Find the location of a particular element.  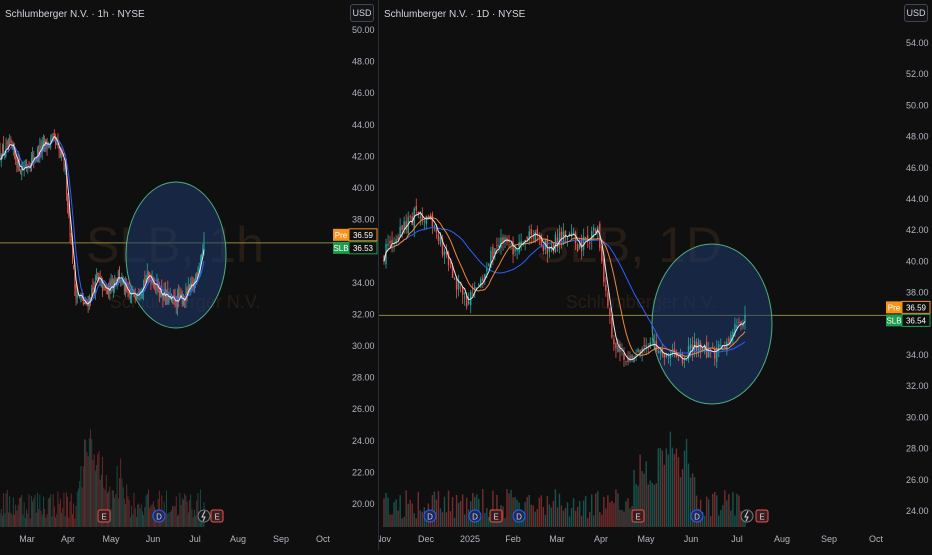

price-tick-label: 28.00 is located at coordinates (917, 449).